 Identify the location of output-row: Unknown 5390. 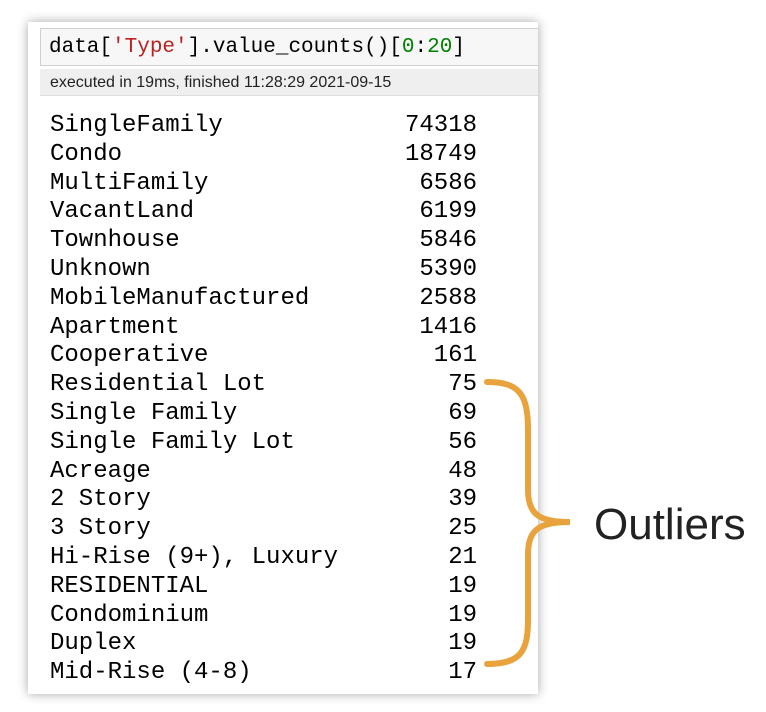
(283, 270).